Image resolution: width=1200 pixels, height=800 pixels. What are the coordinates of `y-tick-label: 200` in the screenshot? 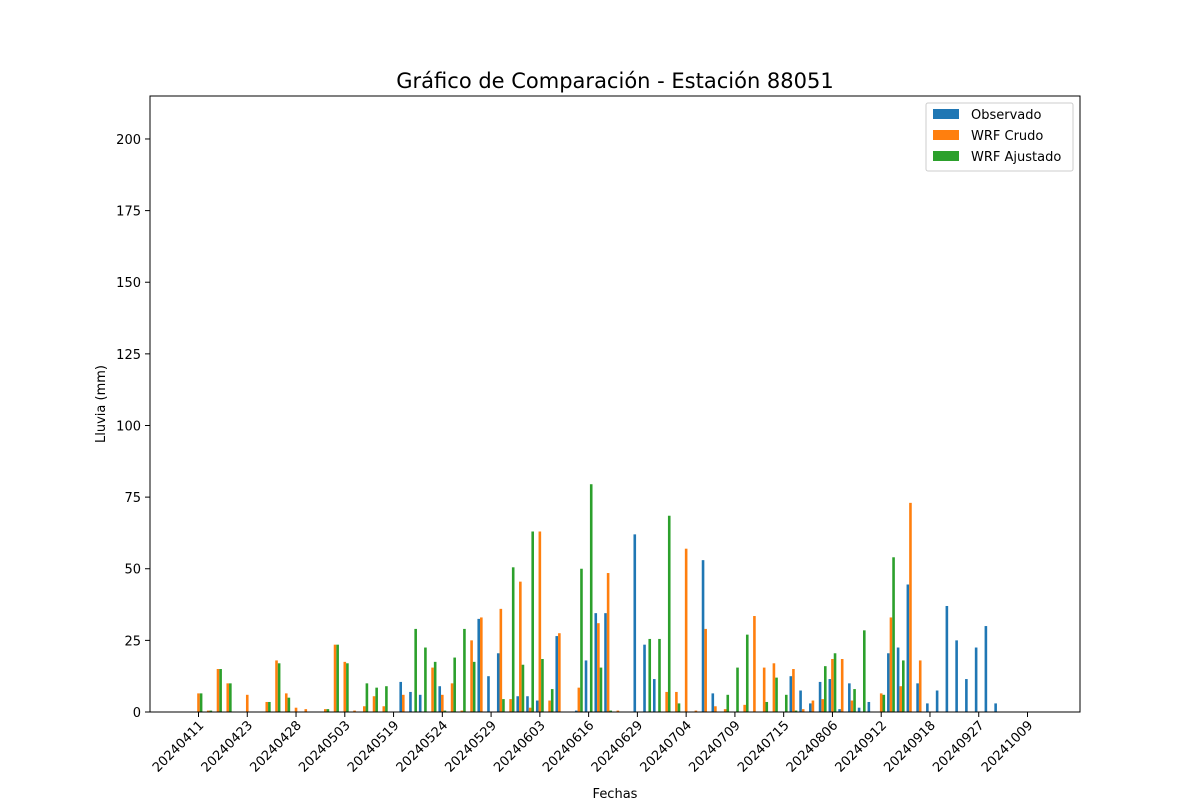 It's located at (128, 140).